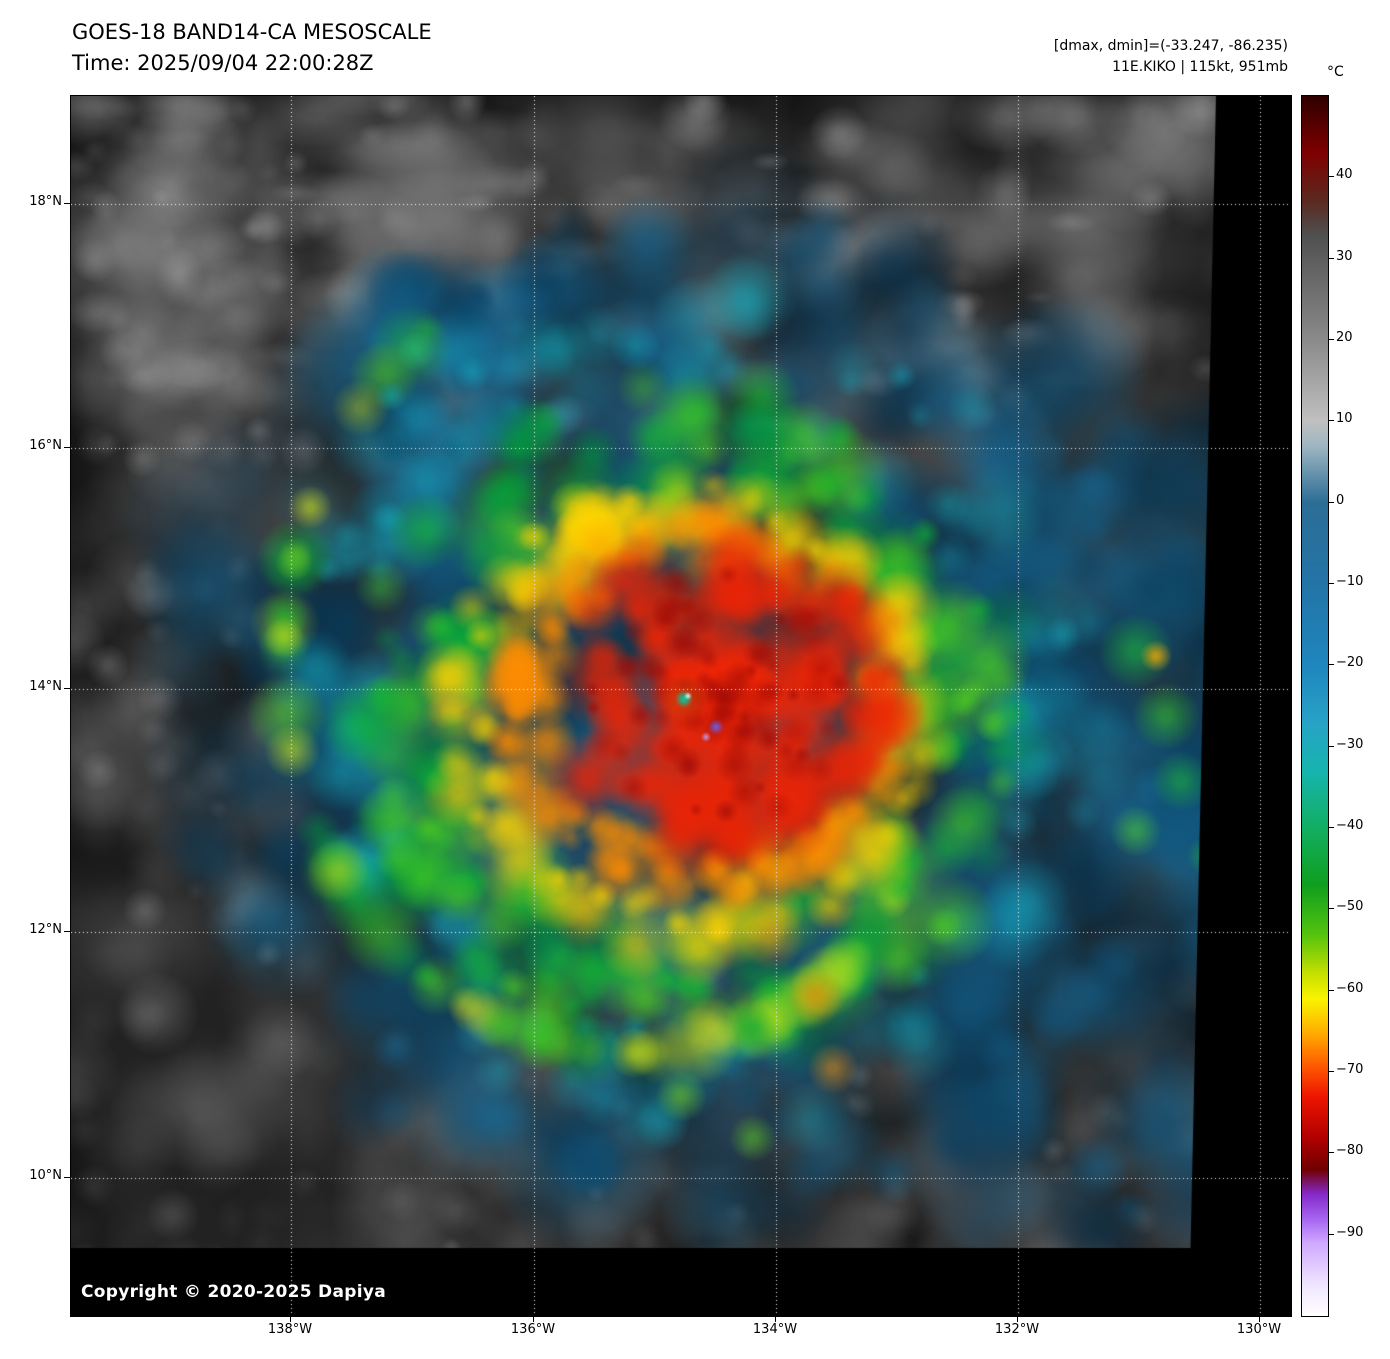  Describe the element at coordinates (1350, 581) in the screenshot. I see `colorbar-tick-label: −10` at that location.